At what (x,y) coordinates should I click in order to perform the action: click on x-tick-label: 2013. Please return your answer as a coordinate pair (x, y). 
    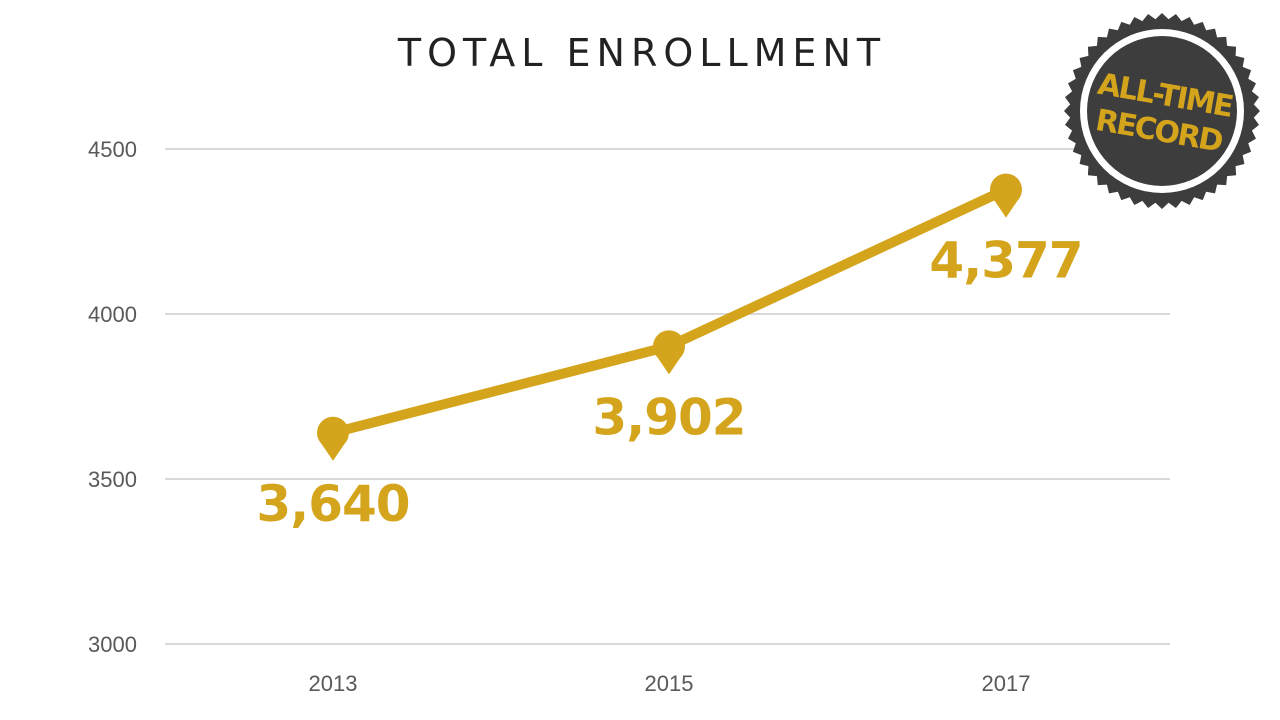
    Looking at the image, I should click on (333, 683).